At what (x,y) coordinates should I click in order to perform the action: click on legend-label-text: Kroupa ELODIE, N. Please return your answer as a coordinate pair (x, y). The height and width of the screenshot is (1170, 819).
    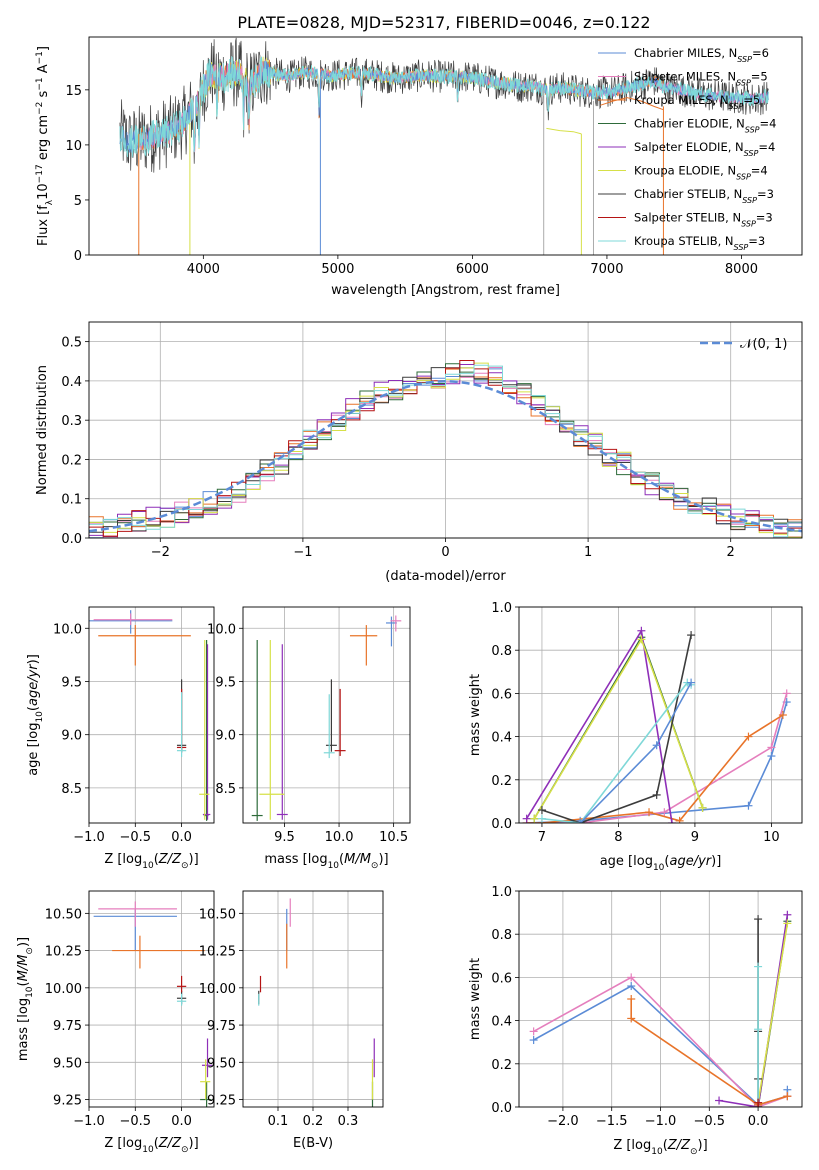
    Looking at the image, I should click on (685, 171).